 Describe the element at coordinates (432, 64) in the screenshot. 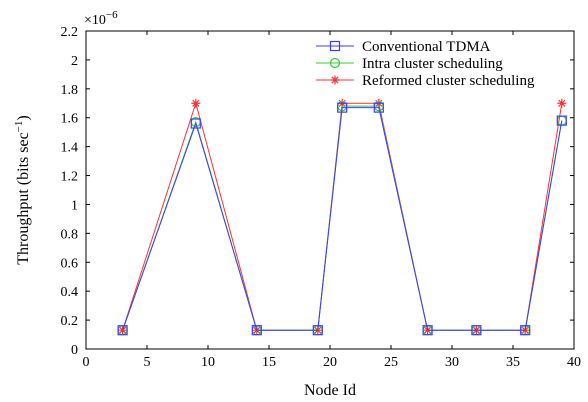

I see `legend-label: Intra cluster scheduling` at that location.